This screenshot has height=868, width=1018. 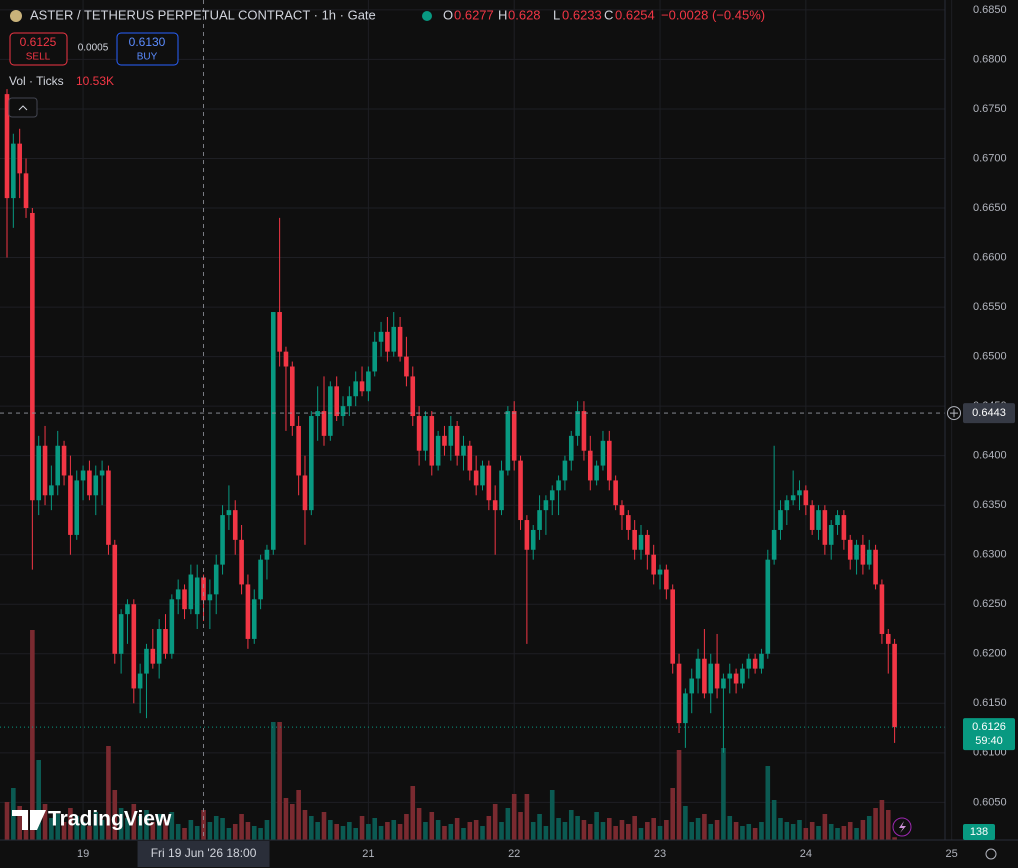 I want to click on crosshair-time-tag, so click(x=203, y=854).